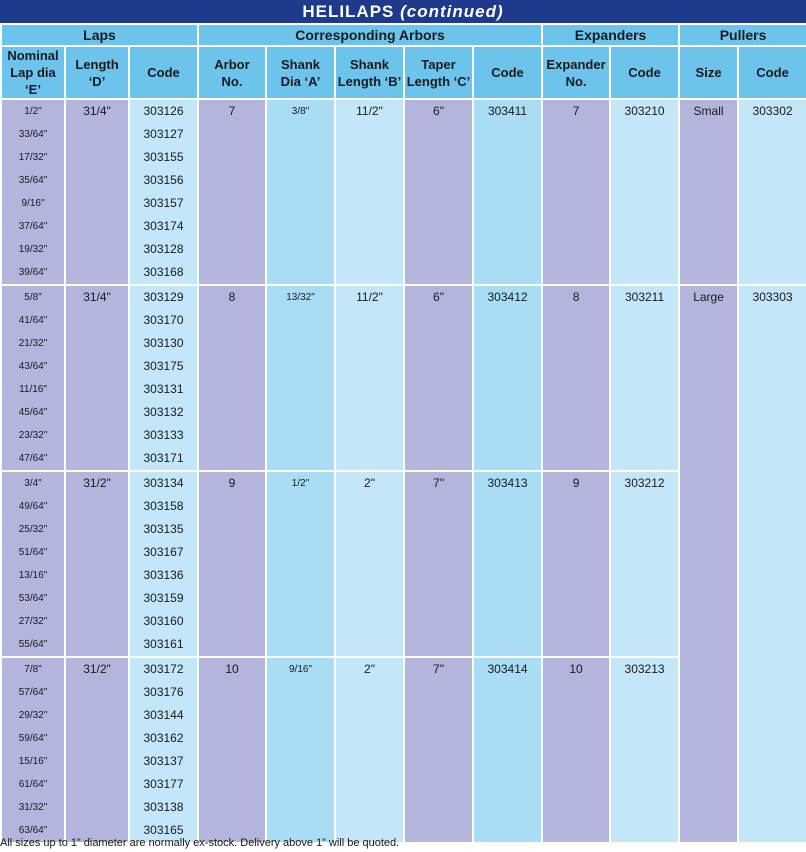 Image resolution: width=806 pixels, height=852 pixels. What do you see at coordinates (163, 412) in the screenshot?
I see `lap-code-value: 303132` at bounding box center [163, 412].